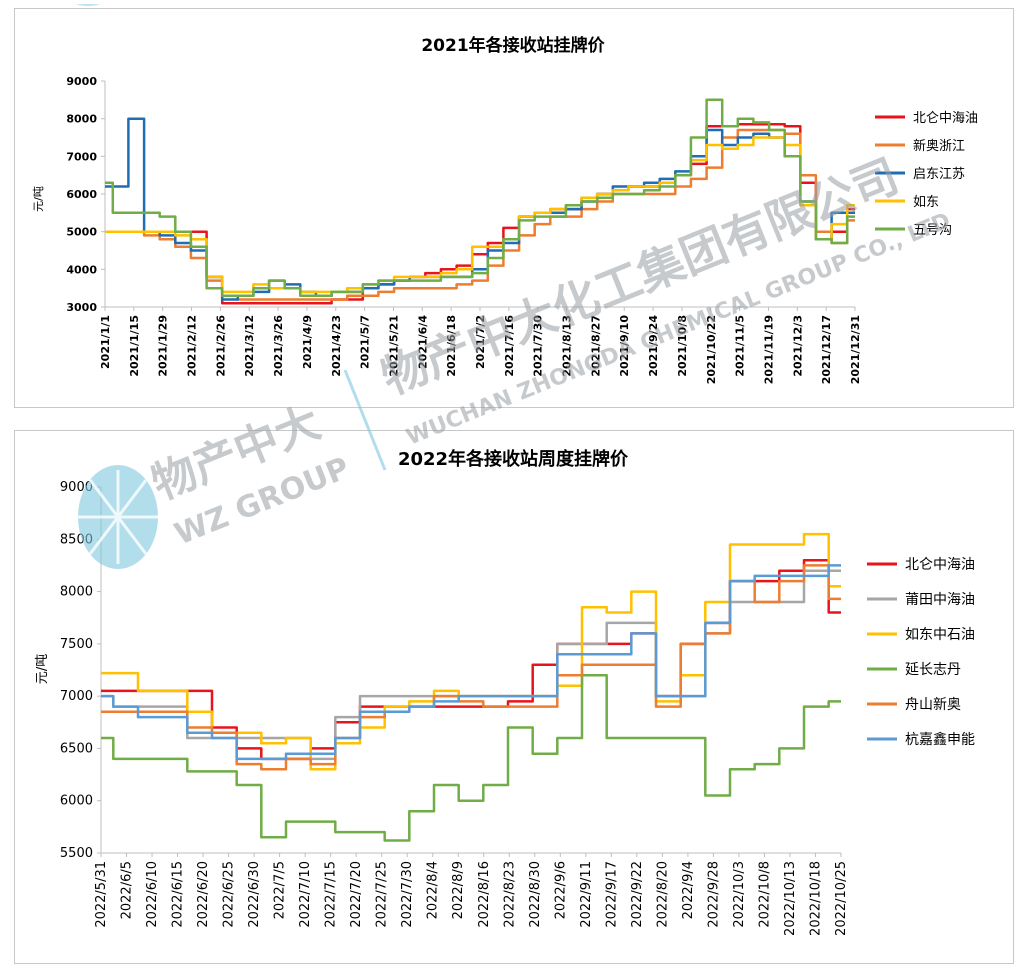 The image size is (1028, 972). Describe the element at coordinates (513, 45) in the screenshot. I see `chart-title: 2021年各接收站挂牌价` at that location.